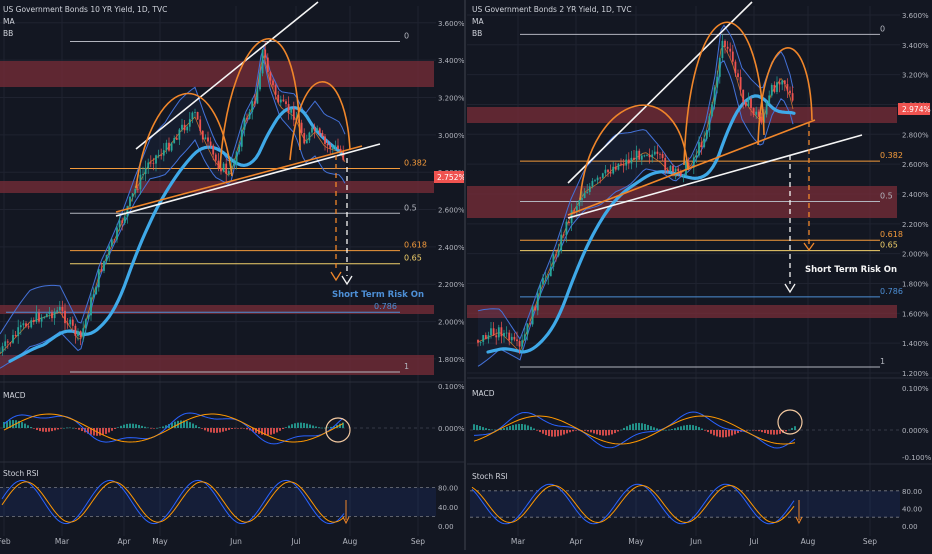 This screenshot has height=554, width=932. Describe the element at coordinates (870, 541) in the screenshot. I see `x-tick-label: Sep` at that location.